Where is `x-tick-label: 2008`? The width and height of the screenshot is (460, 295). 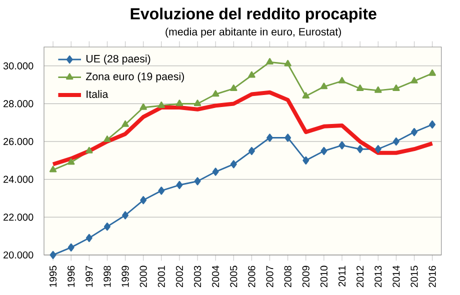 x-tick-label: 2008 is located at coordinates (288, 277).